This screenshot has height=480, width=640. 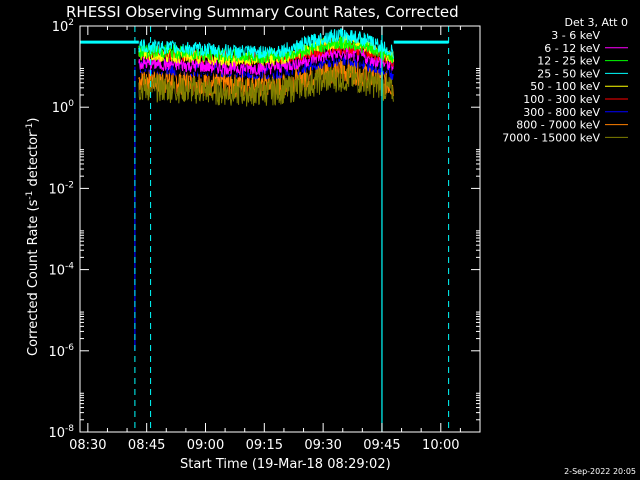 What do you see at coordinates (551, 137) in the screenshot?
I see `legend-label: 7000 - 15000 keV` at bounding box center [551, 137].